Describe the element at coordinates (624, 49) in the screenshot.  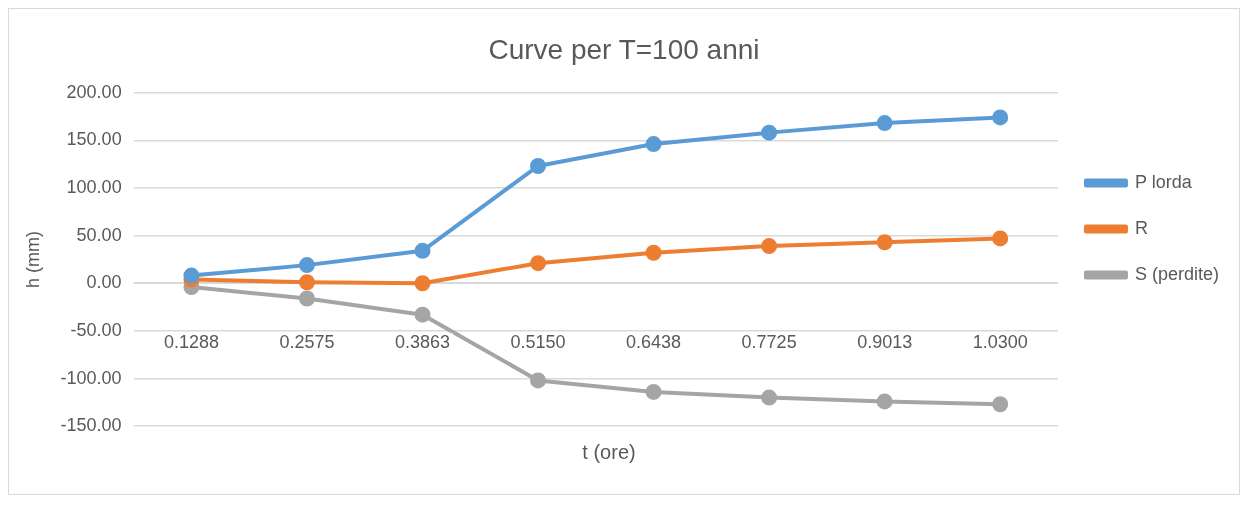
I see `chart-title: Curve per T=100 anni` at that location.